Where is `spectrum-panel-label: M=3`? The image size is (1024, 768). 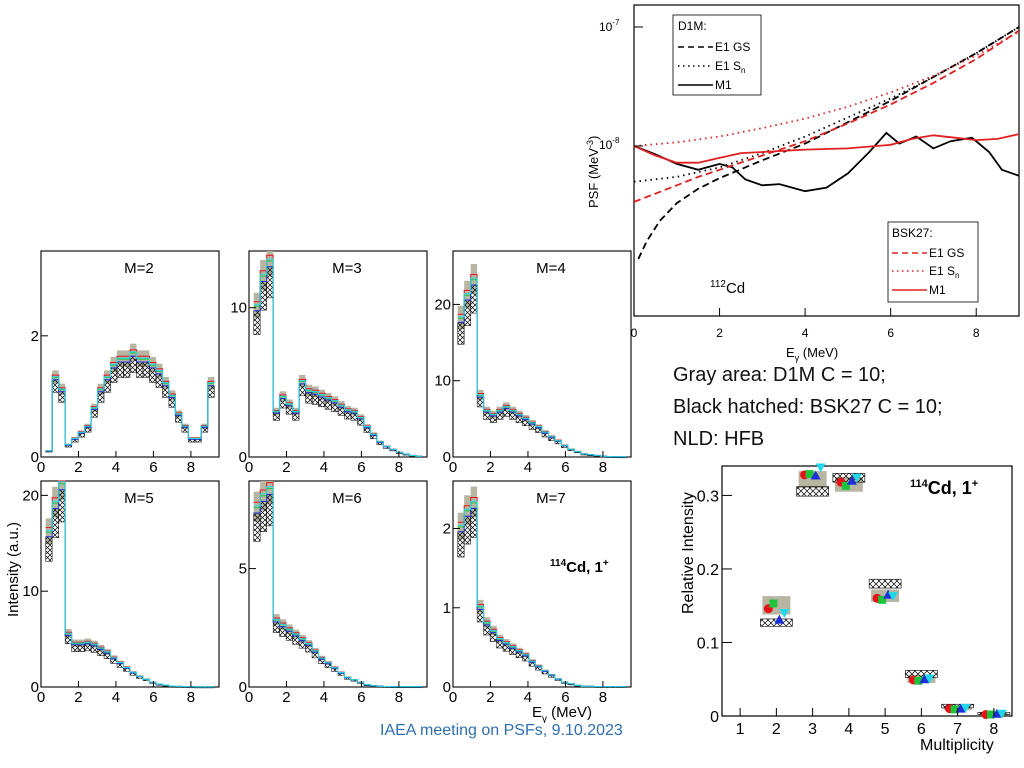
spectrum-panel-label: M=3 is located at coordinates (347, 268).